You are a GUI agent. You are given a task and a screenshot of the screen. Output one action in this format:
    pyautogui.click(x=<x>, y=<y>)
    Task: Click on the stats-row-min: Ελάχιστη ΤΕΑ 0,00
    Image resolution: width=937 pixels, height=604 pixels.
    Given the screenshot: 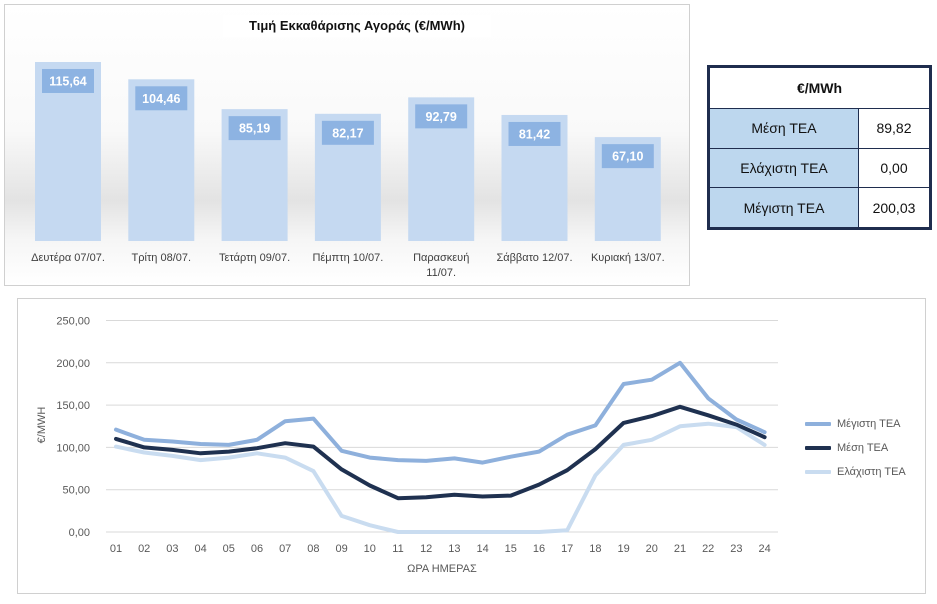 What is the action you would take?
    pyautogui.click(x=819, y=168)
    